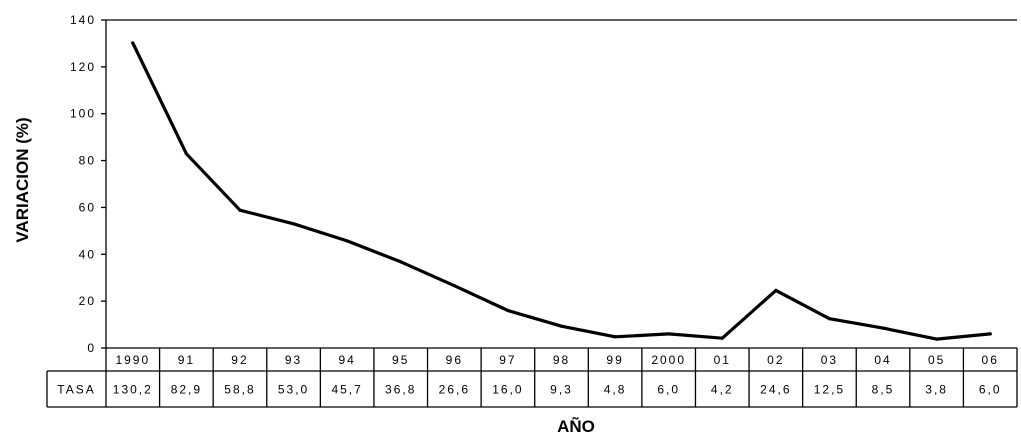 The image size is (1021, 437). What do you see at coordinates (346, 390) in the screenshot?
I see `data-label: 45,7` at bounding box center [346, 390].